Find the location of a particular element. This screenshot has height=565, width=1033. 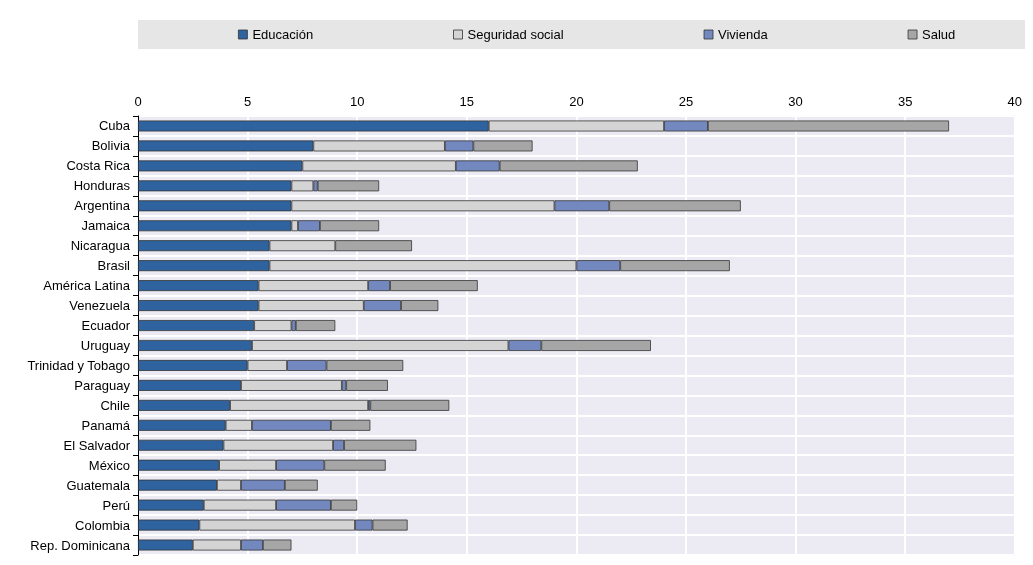

legend-label: Educación is located at coordinates (283, 34).